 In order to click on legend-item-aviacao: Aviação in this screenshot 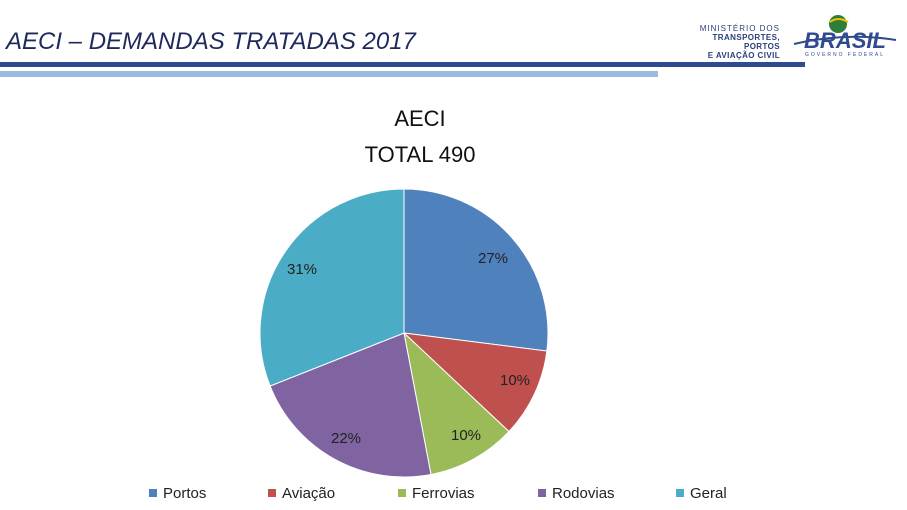, I will do `click(301, 493)`.